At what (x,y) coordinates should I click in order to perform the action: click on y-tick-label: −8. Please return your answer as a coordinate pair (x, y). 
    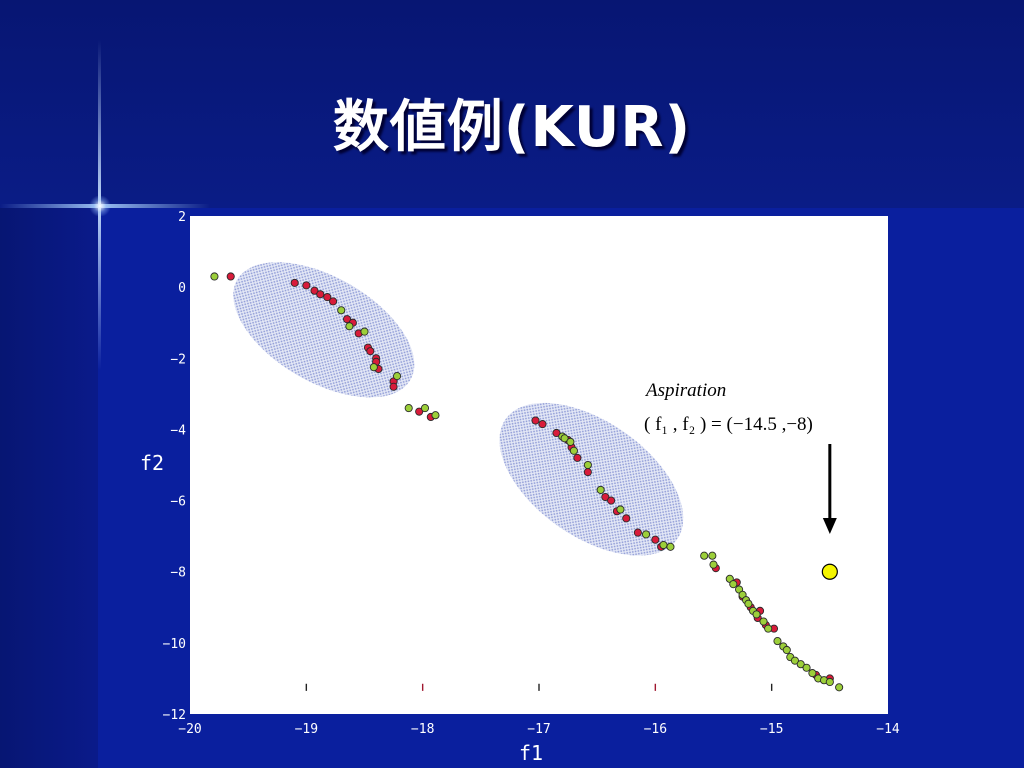
    Looking at the image, I should click on (178, 573).